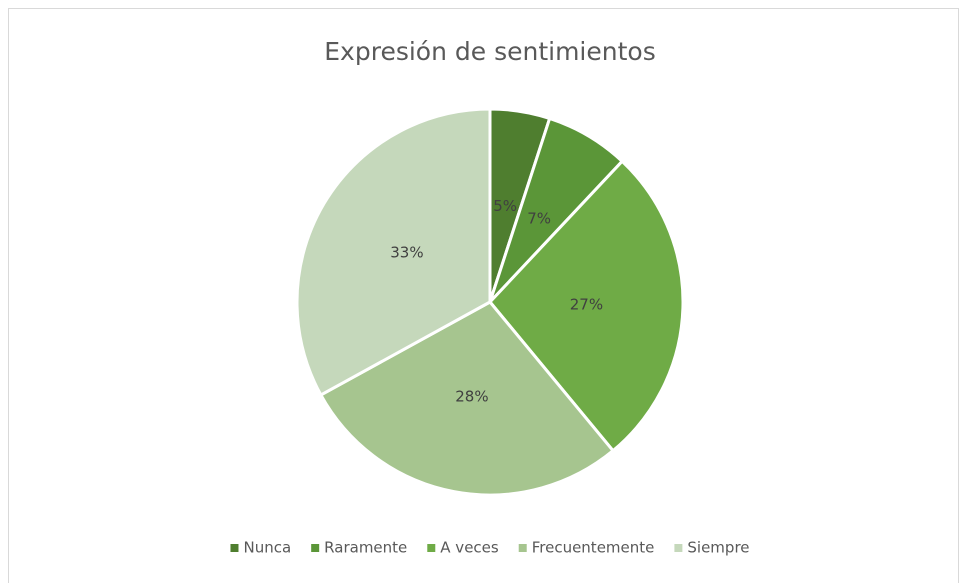 The image size is (960, 583). What do you see at coordinates (267, 548) in the screenshot?
I see `legend-label: Nunca` at bounding box center [267, 548].